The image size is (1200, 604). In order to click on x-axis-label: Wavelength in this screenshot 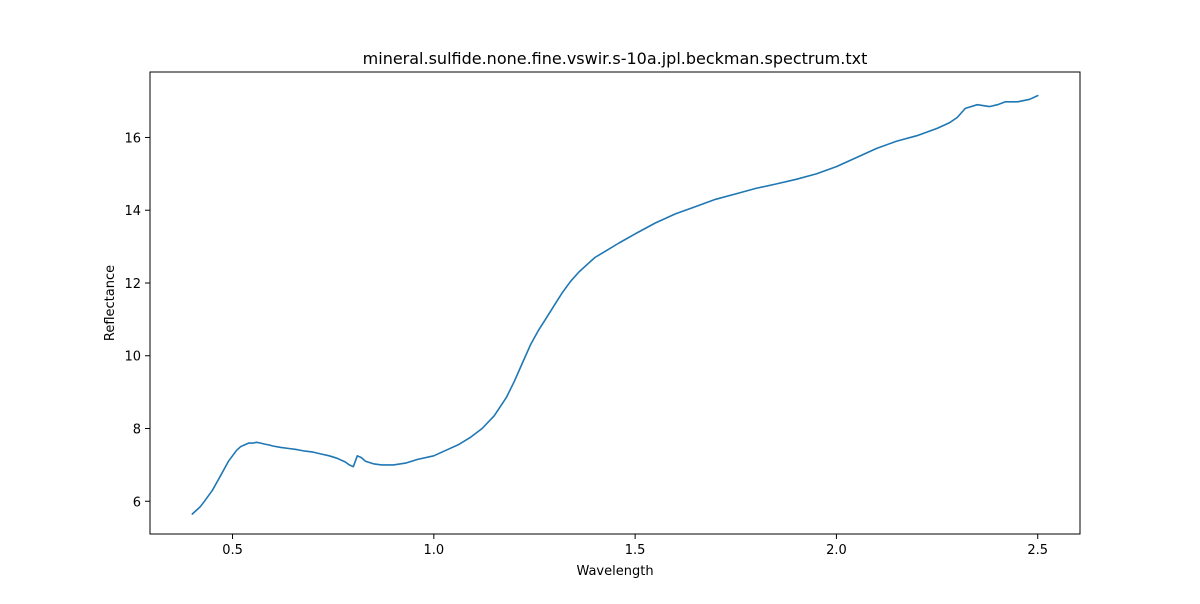, I will do `click(614, 571)`.